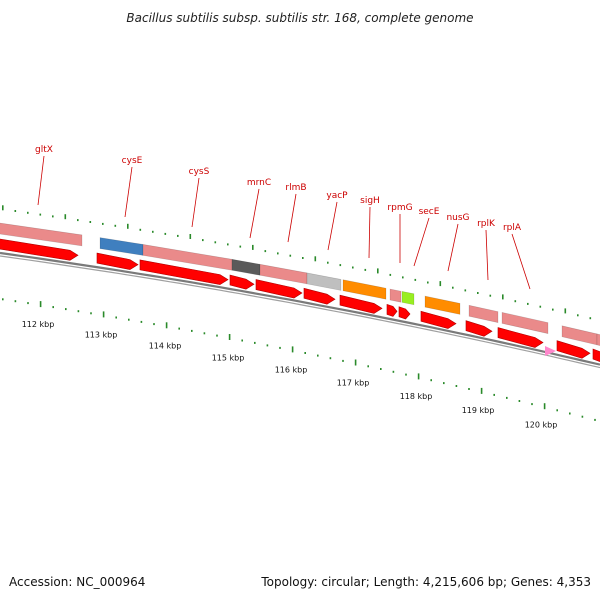  What do you see at coordinates (370, 201) in the screenshot?
I see `gene-label: sigH` at bounding box center [370, 201].